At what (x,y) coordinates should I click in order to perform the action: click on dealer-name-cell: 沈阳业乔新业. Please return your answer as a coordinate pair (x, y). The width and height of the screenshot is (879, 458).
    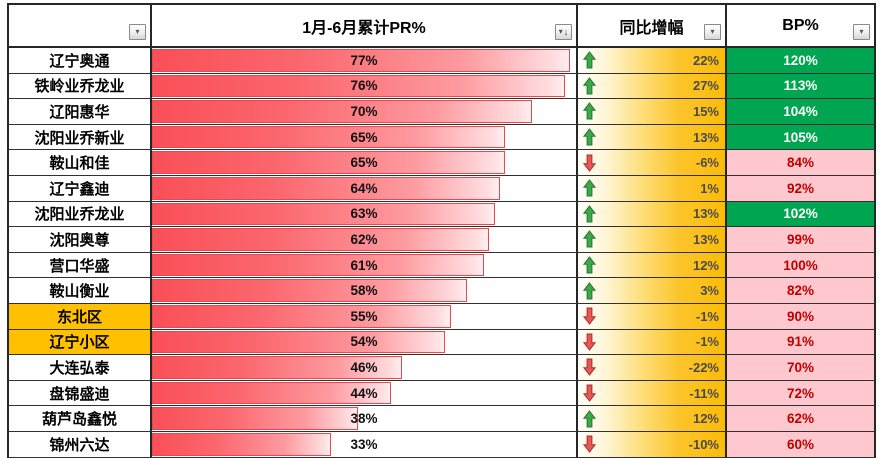
    Looking at the image, I should click on (79, 137).